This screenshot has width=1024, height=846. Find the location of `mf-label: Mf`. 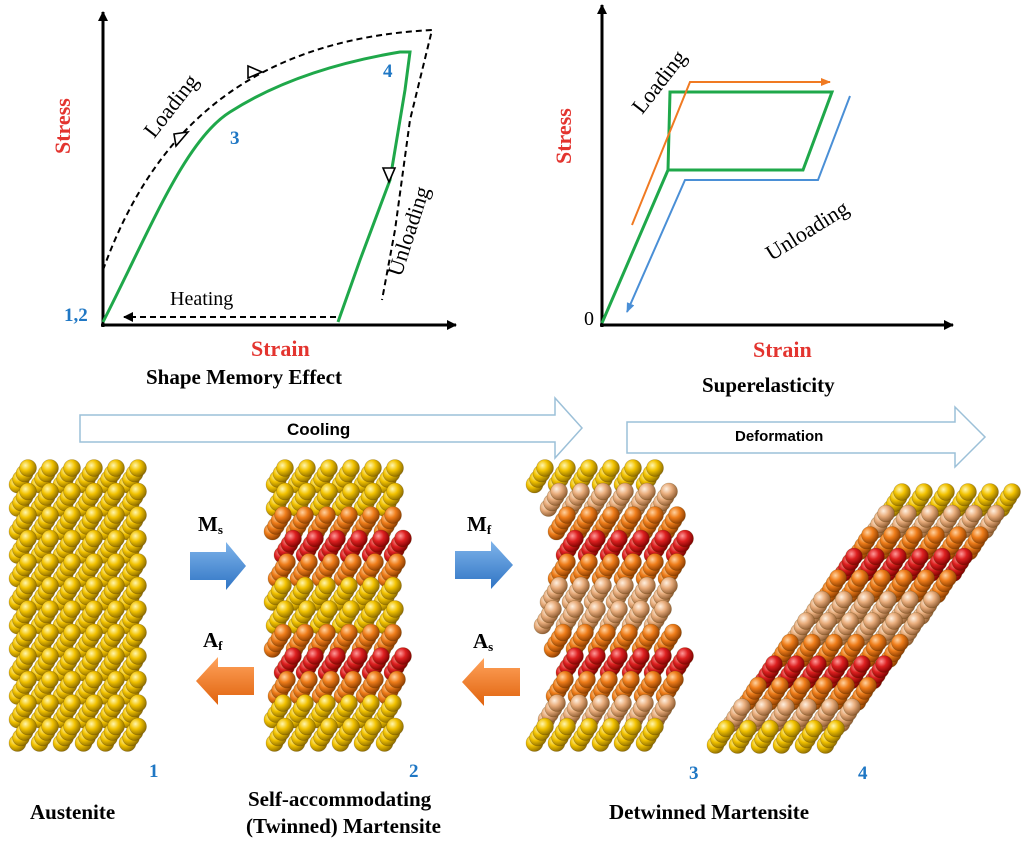

mf-label: Mf is located at coordinates (479, 525).